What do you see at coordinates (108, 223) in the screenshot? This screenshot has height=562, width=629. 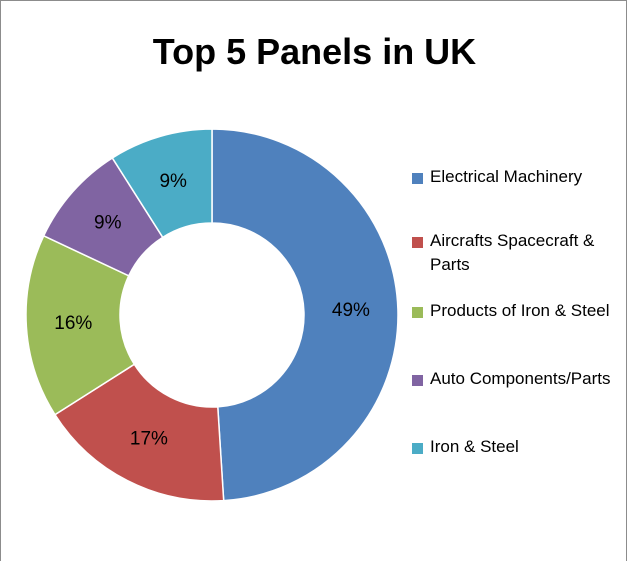 I see `data-label-auto-components-parts: 9%` at bounding box center [108, 223].